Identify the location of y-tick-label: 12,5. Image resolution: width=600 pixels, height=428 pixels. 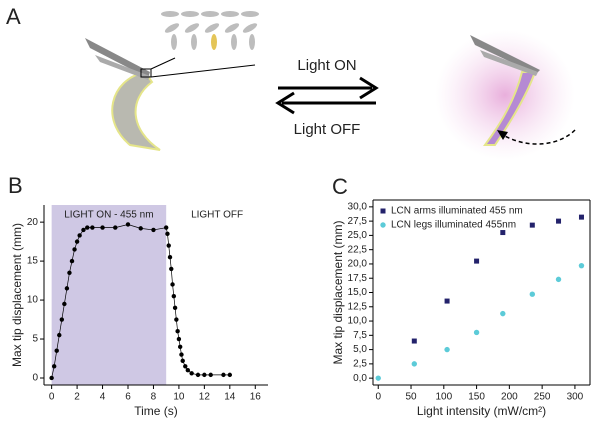
(358, 306).